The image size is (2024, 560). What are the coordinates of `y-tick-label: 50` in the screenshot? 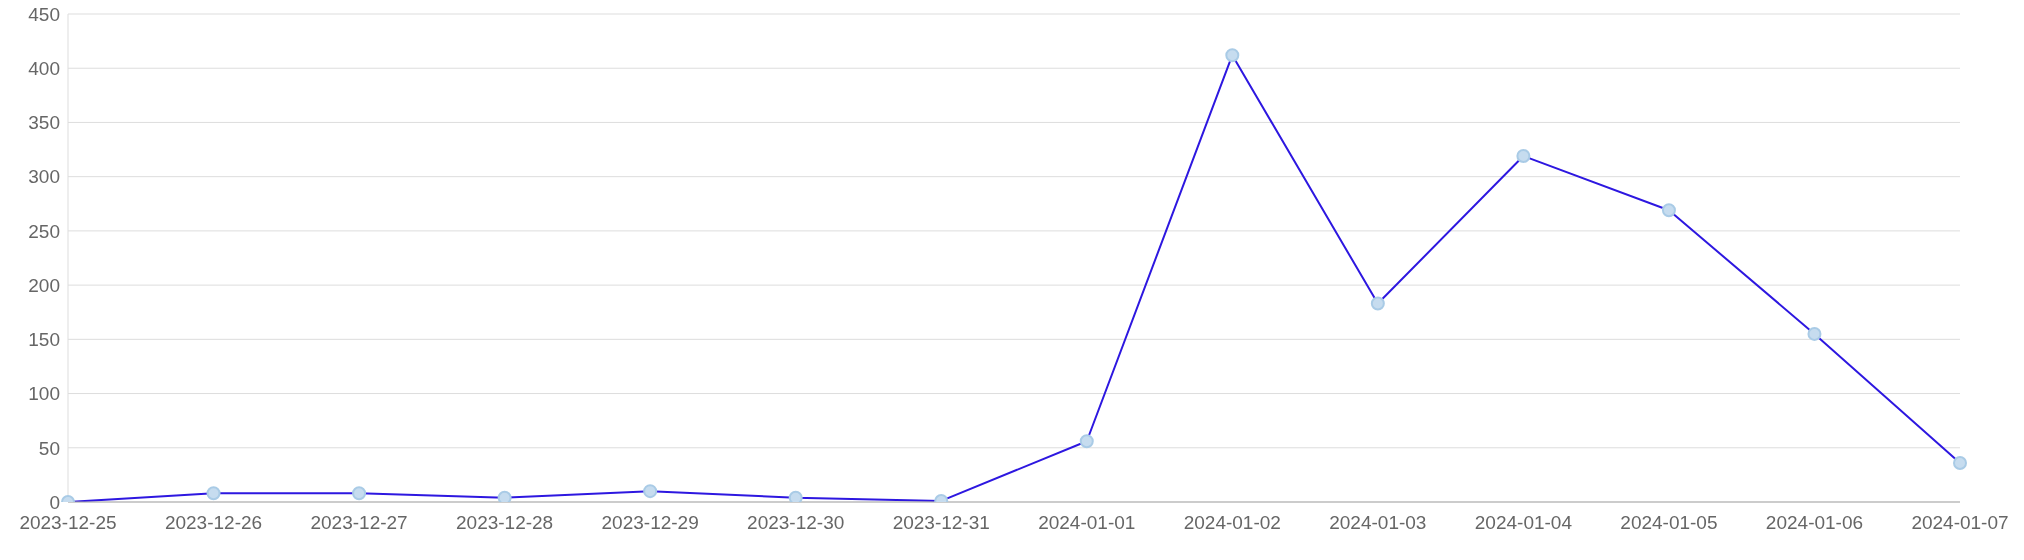 It's located at (49, 448).